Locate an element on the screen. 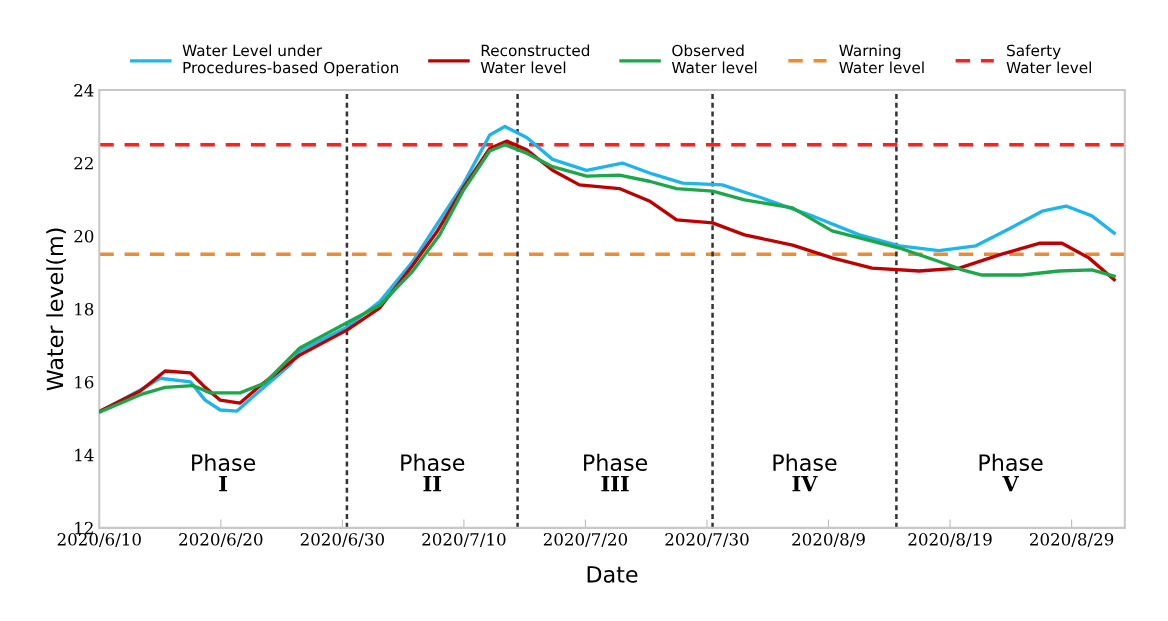  x-tick-label: 2020/7/20 is located at coordinates (585, 540).